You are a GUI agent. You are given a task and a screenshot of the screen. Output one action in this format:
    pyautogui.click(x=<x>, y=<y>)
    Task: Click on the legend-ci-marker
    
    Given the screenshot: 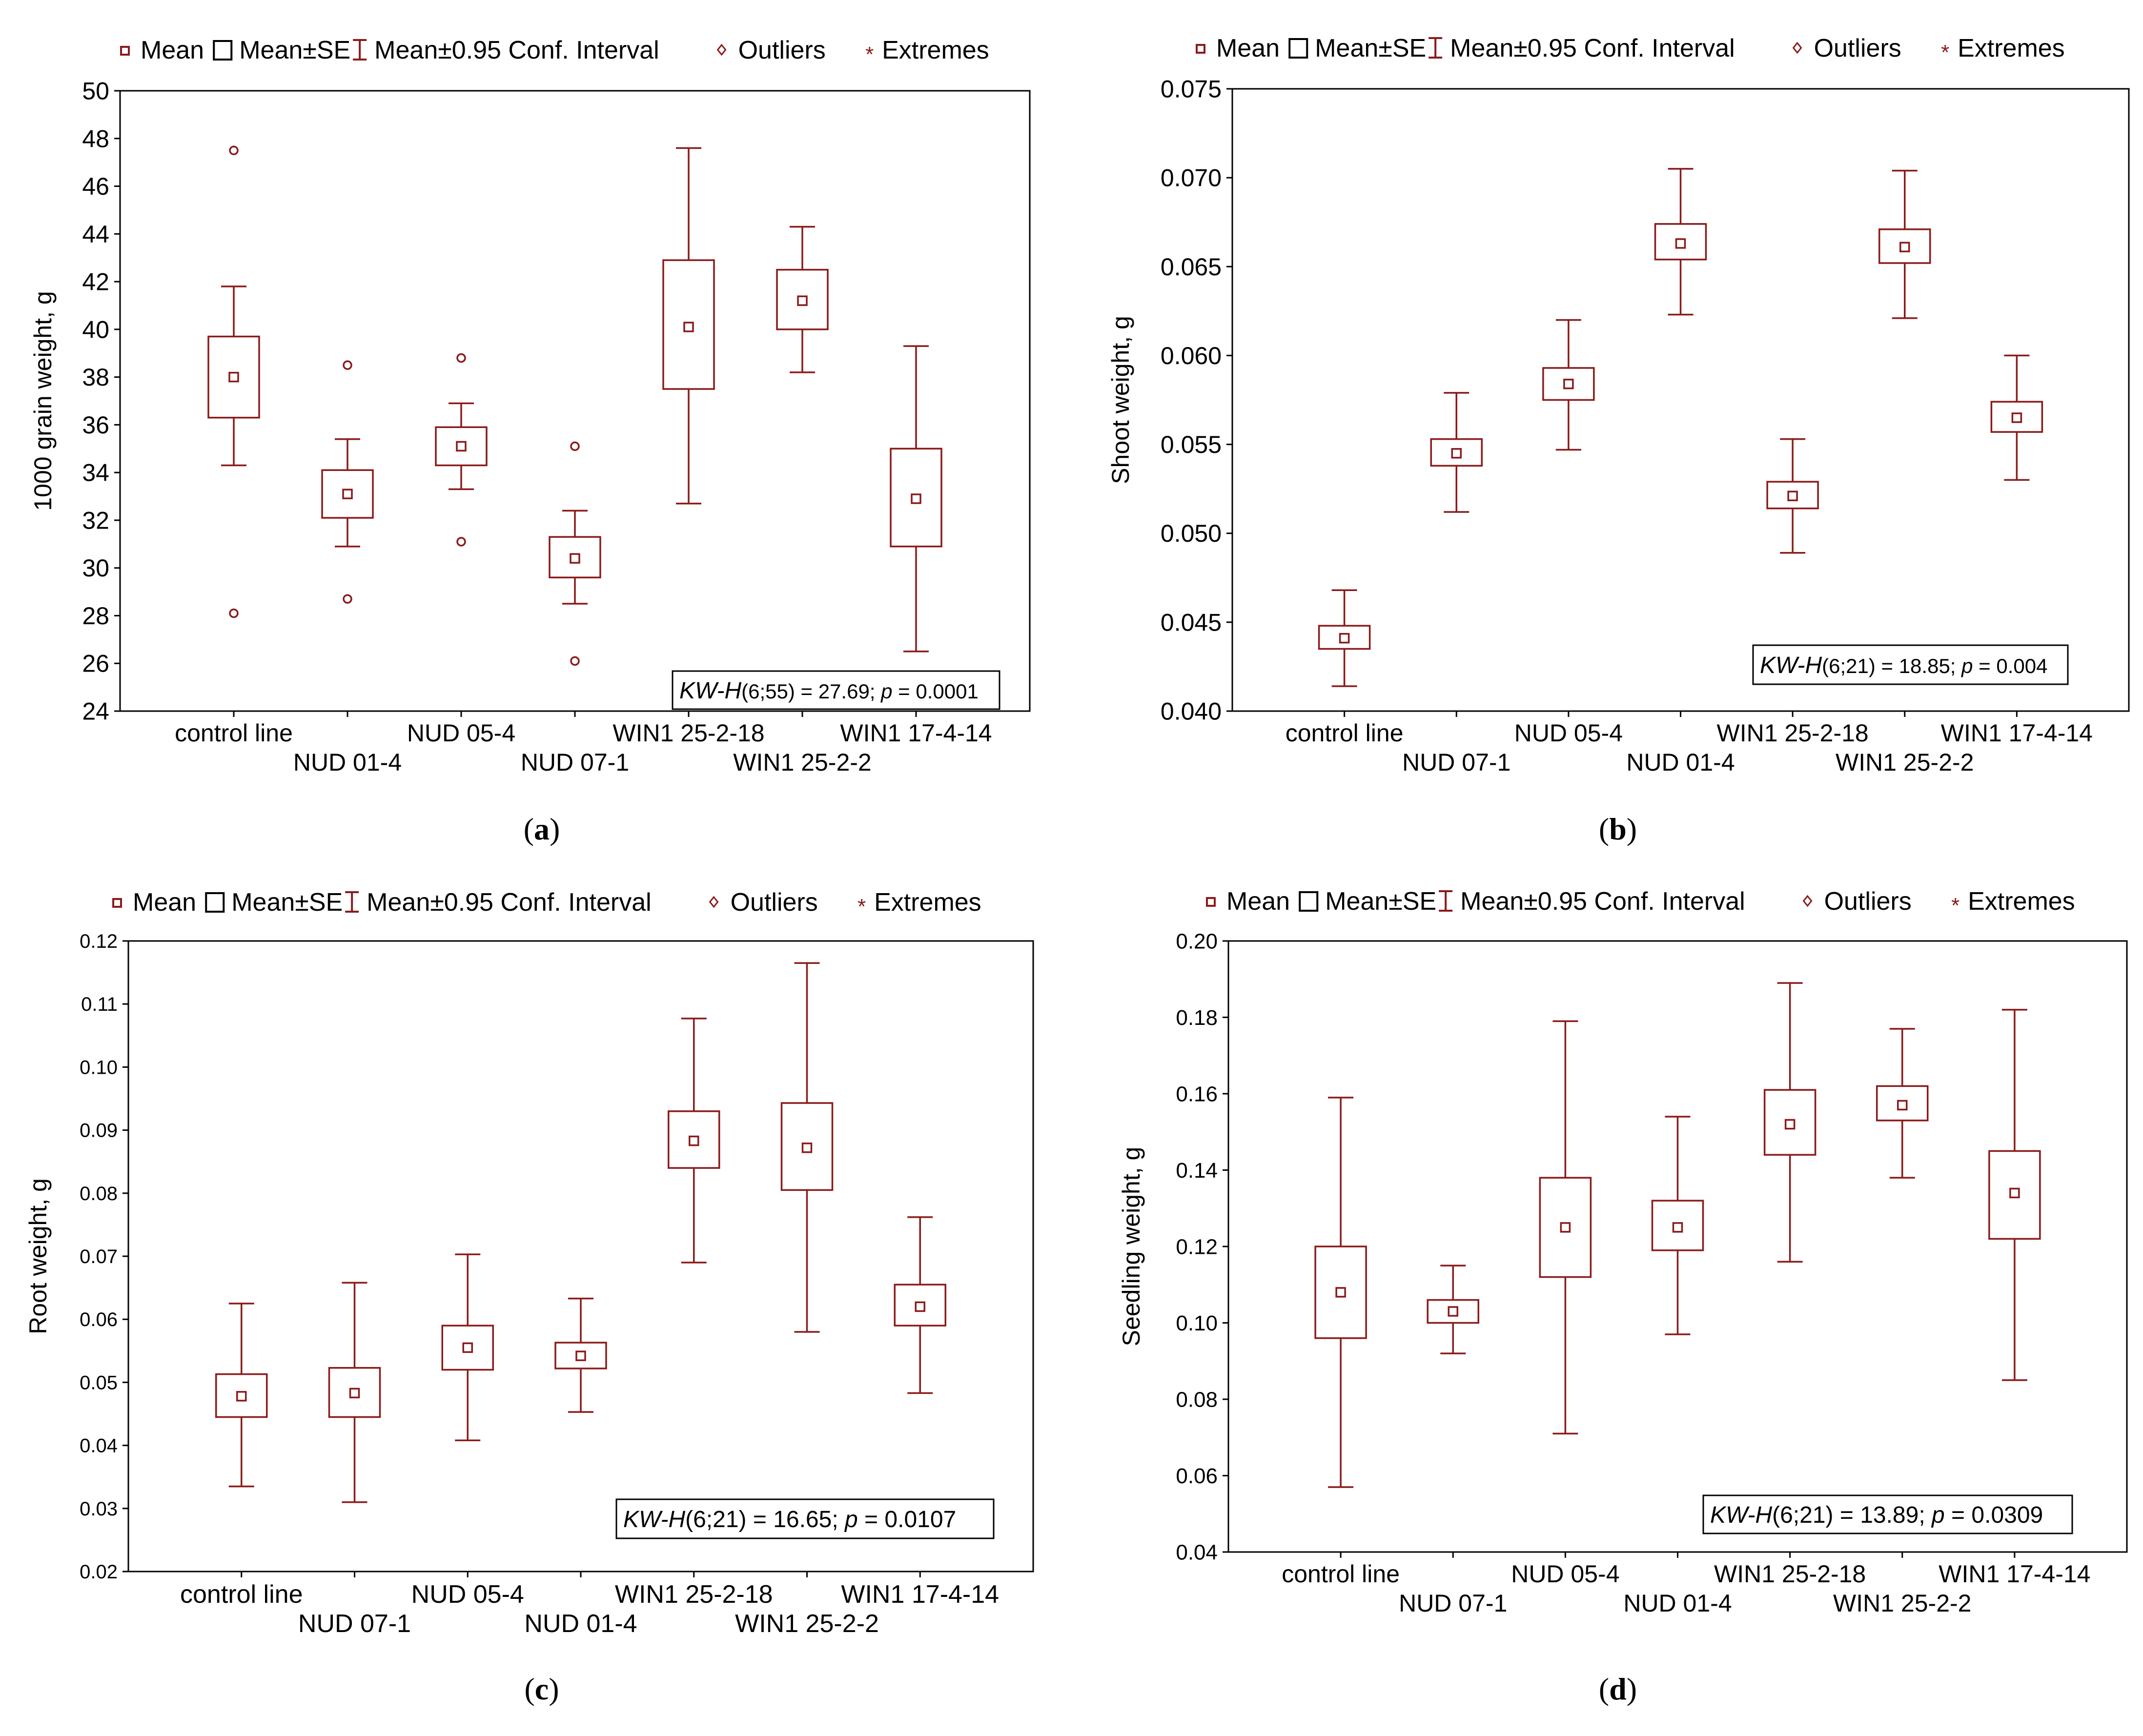 What is the action you would take?
    pyautogui.click(x=1446, y=901)
    